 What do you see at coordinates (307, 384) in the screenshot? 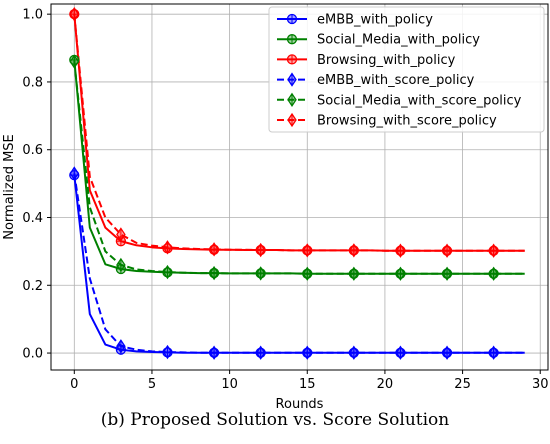
I see `x-tick-label: 15` at bounding box center [307, 384].